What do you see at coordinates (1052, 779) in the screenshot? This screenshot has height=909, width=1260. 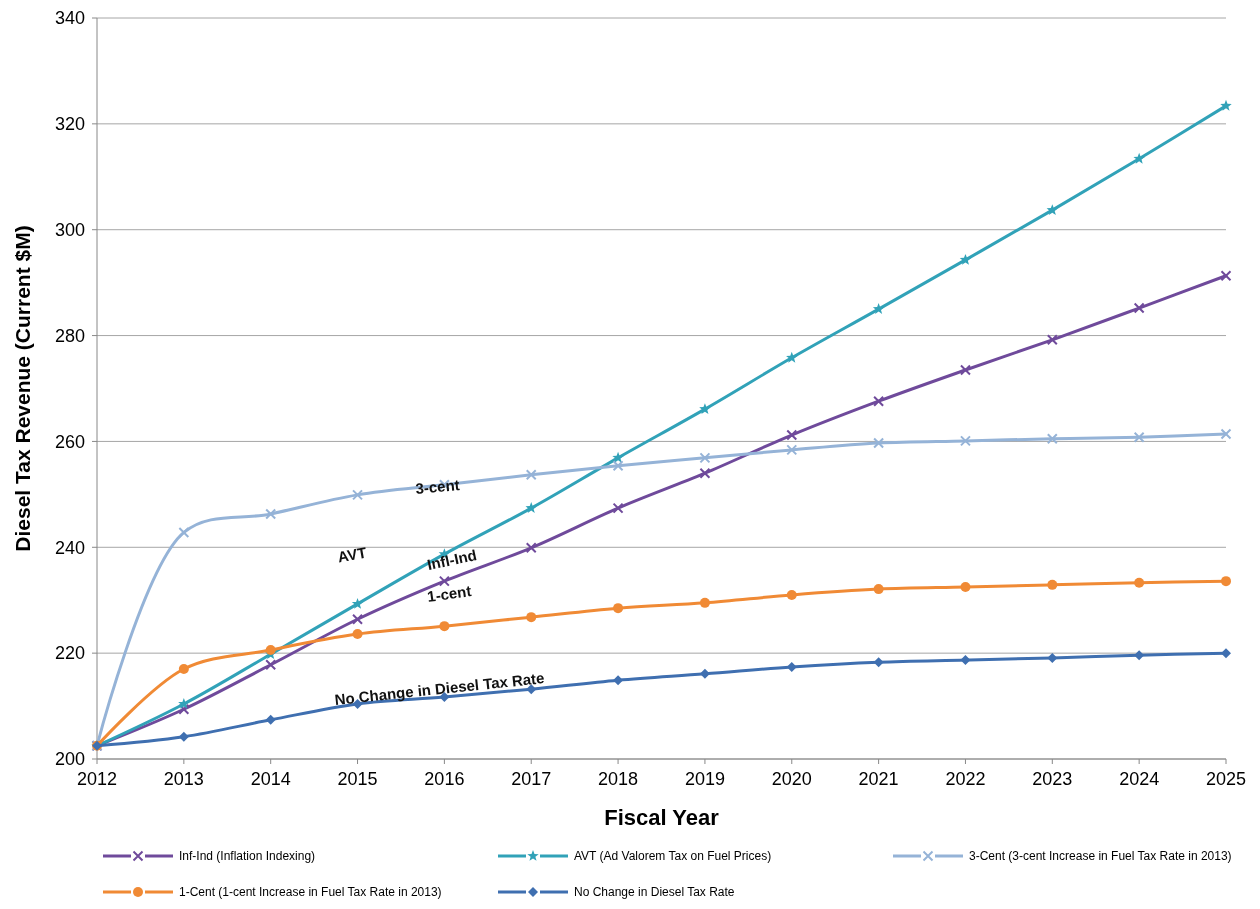 I see `x-tick-label: 2023` at bounding box center [1052, 779].